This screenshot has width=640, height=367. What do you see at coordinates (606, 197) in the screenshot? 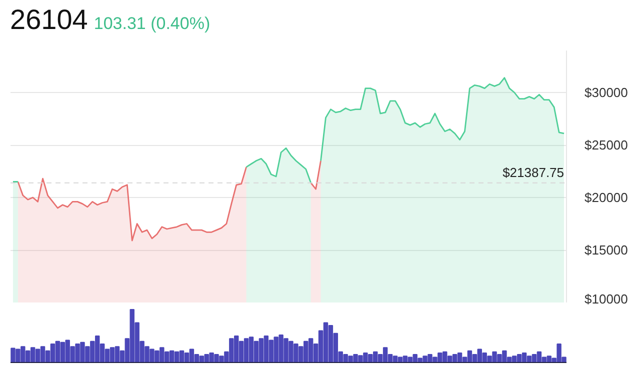
I see `y-tick-label: $20000` at bounding box center [606, 197].